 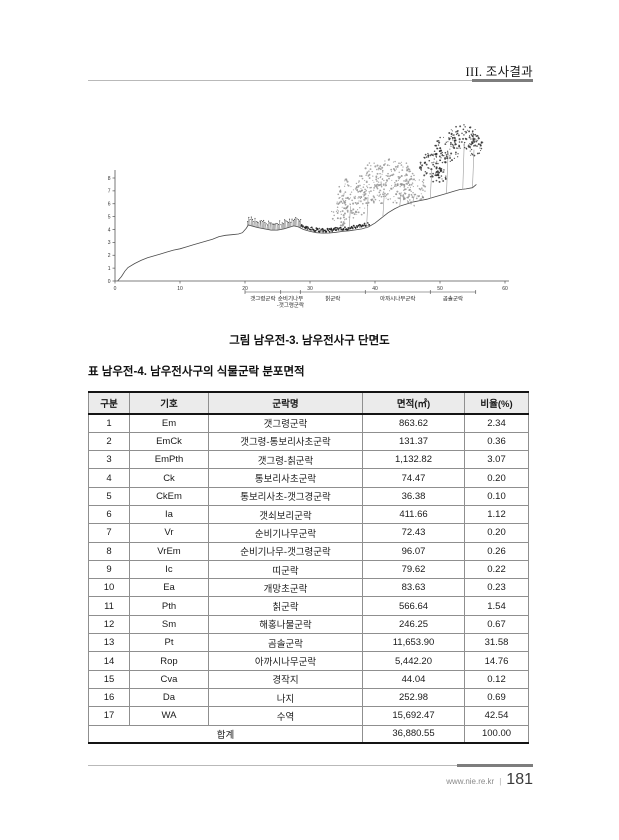 I want to click on table-row: 14 Rop 아까시나무군락 5,442.20 14.76, so click(x=308, y=661).